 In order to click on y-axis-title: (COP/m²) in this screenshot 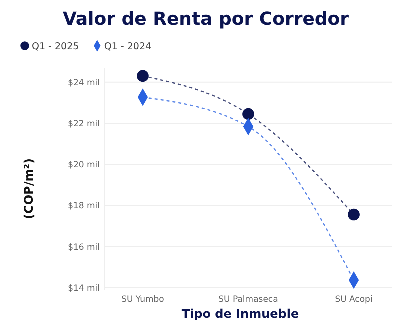, I will do `click(29, 189)`.